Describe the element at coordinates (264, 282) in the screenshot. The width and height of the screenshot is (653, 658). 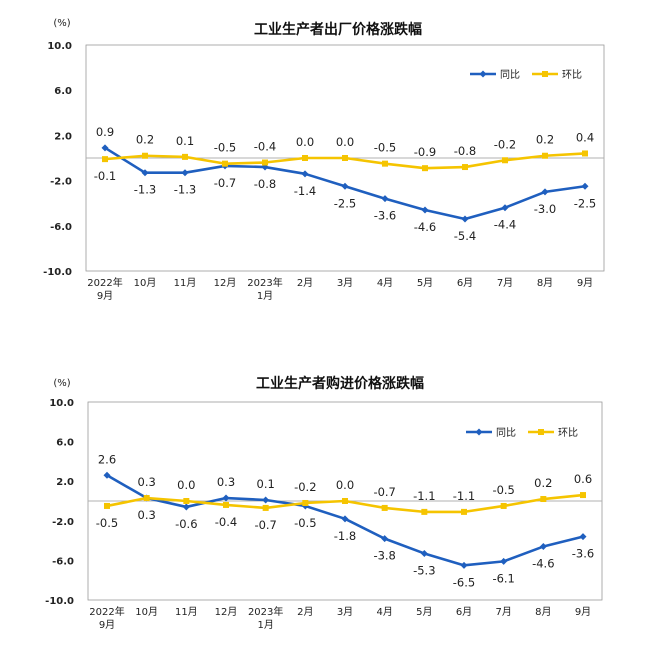
I see `x-tick-label-line: 2023年` at that location.